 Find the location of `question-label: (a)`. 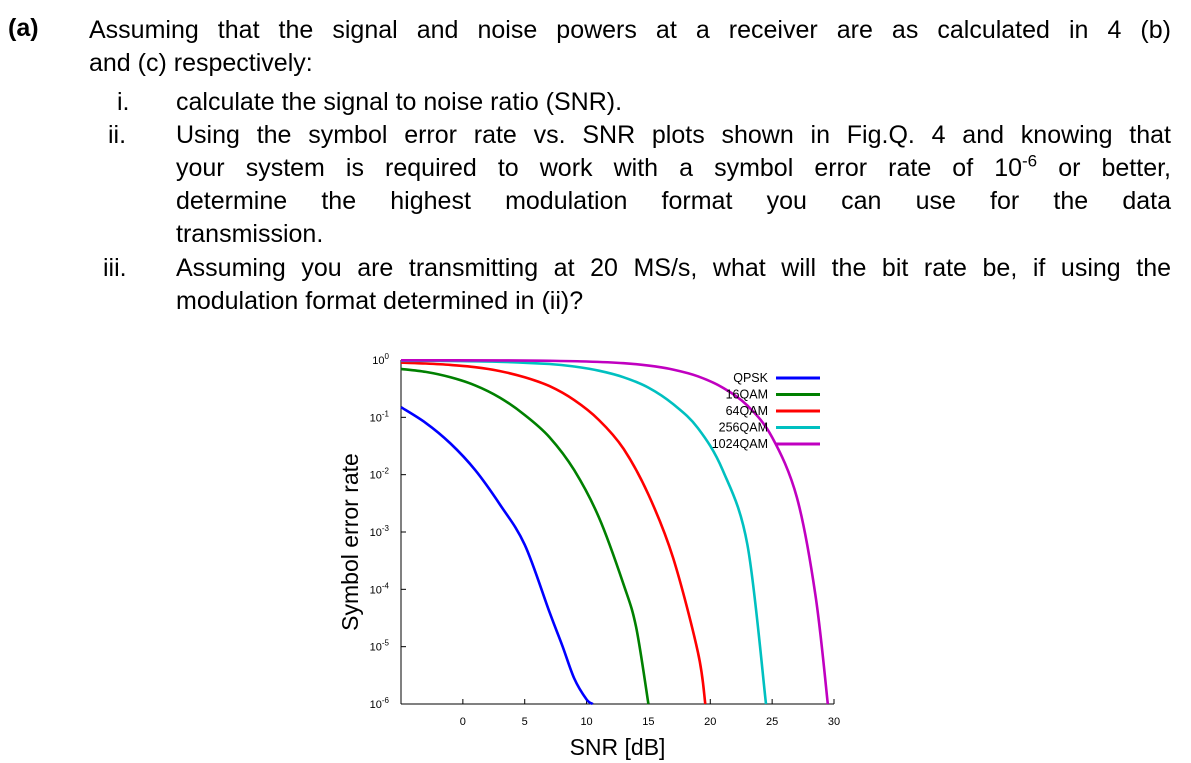

question-label: (a) is located at coordinates (23, 28).